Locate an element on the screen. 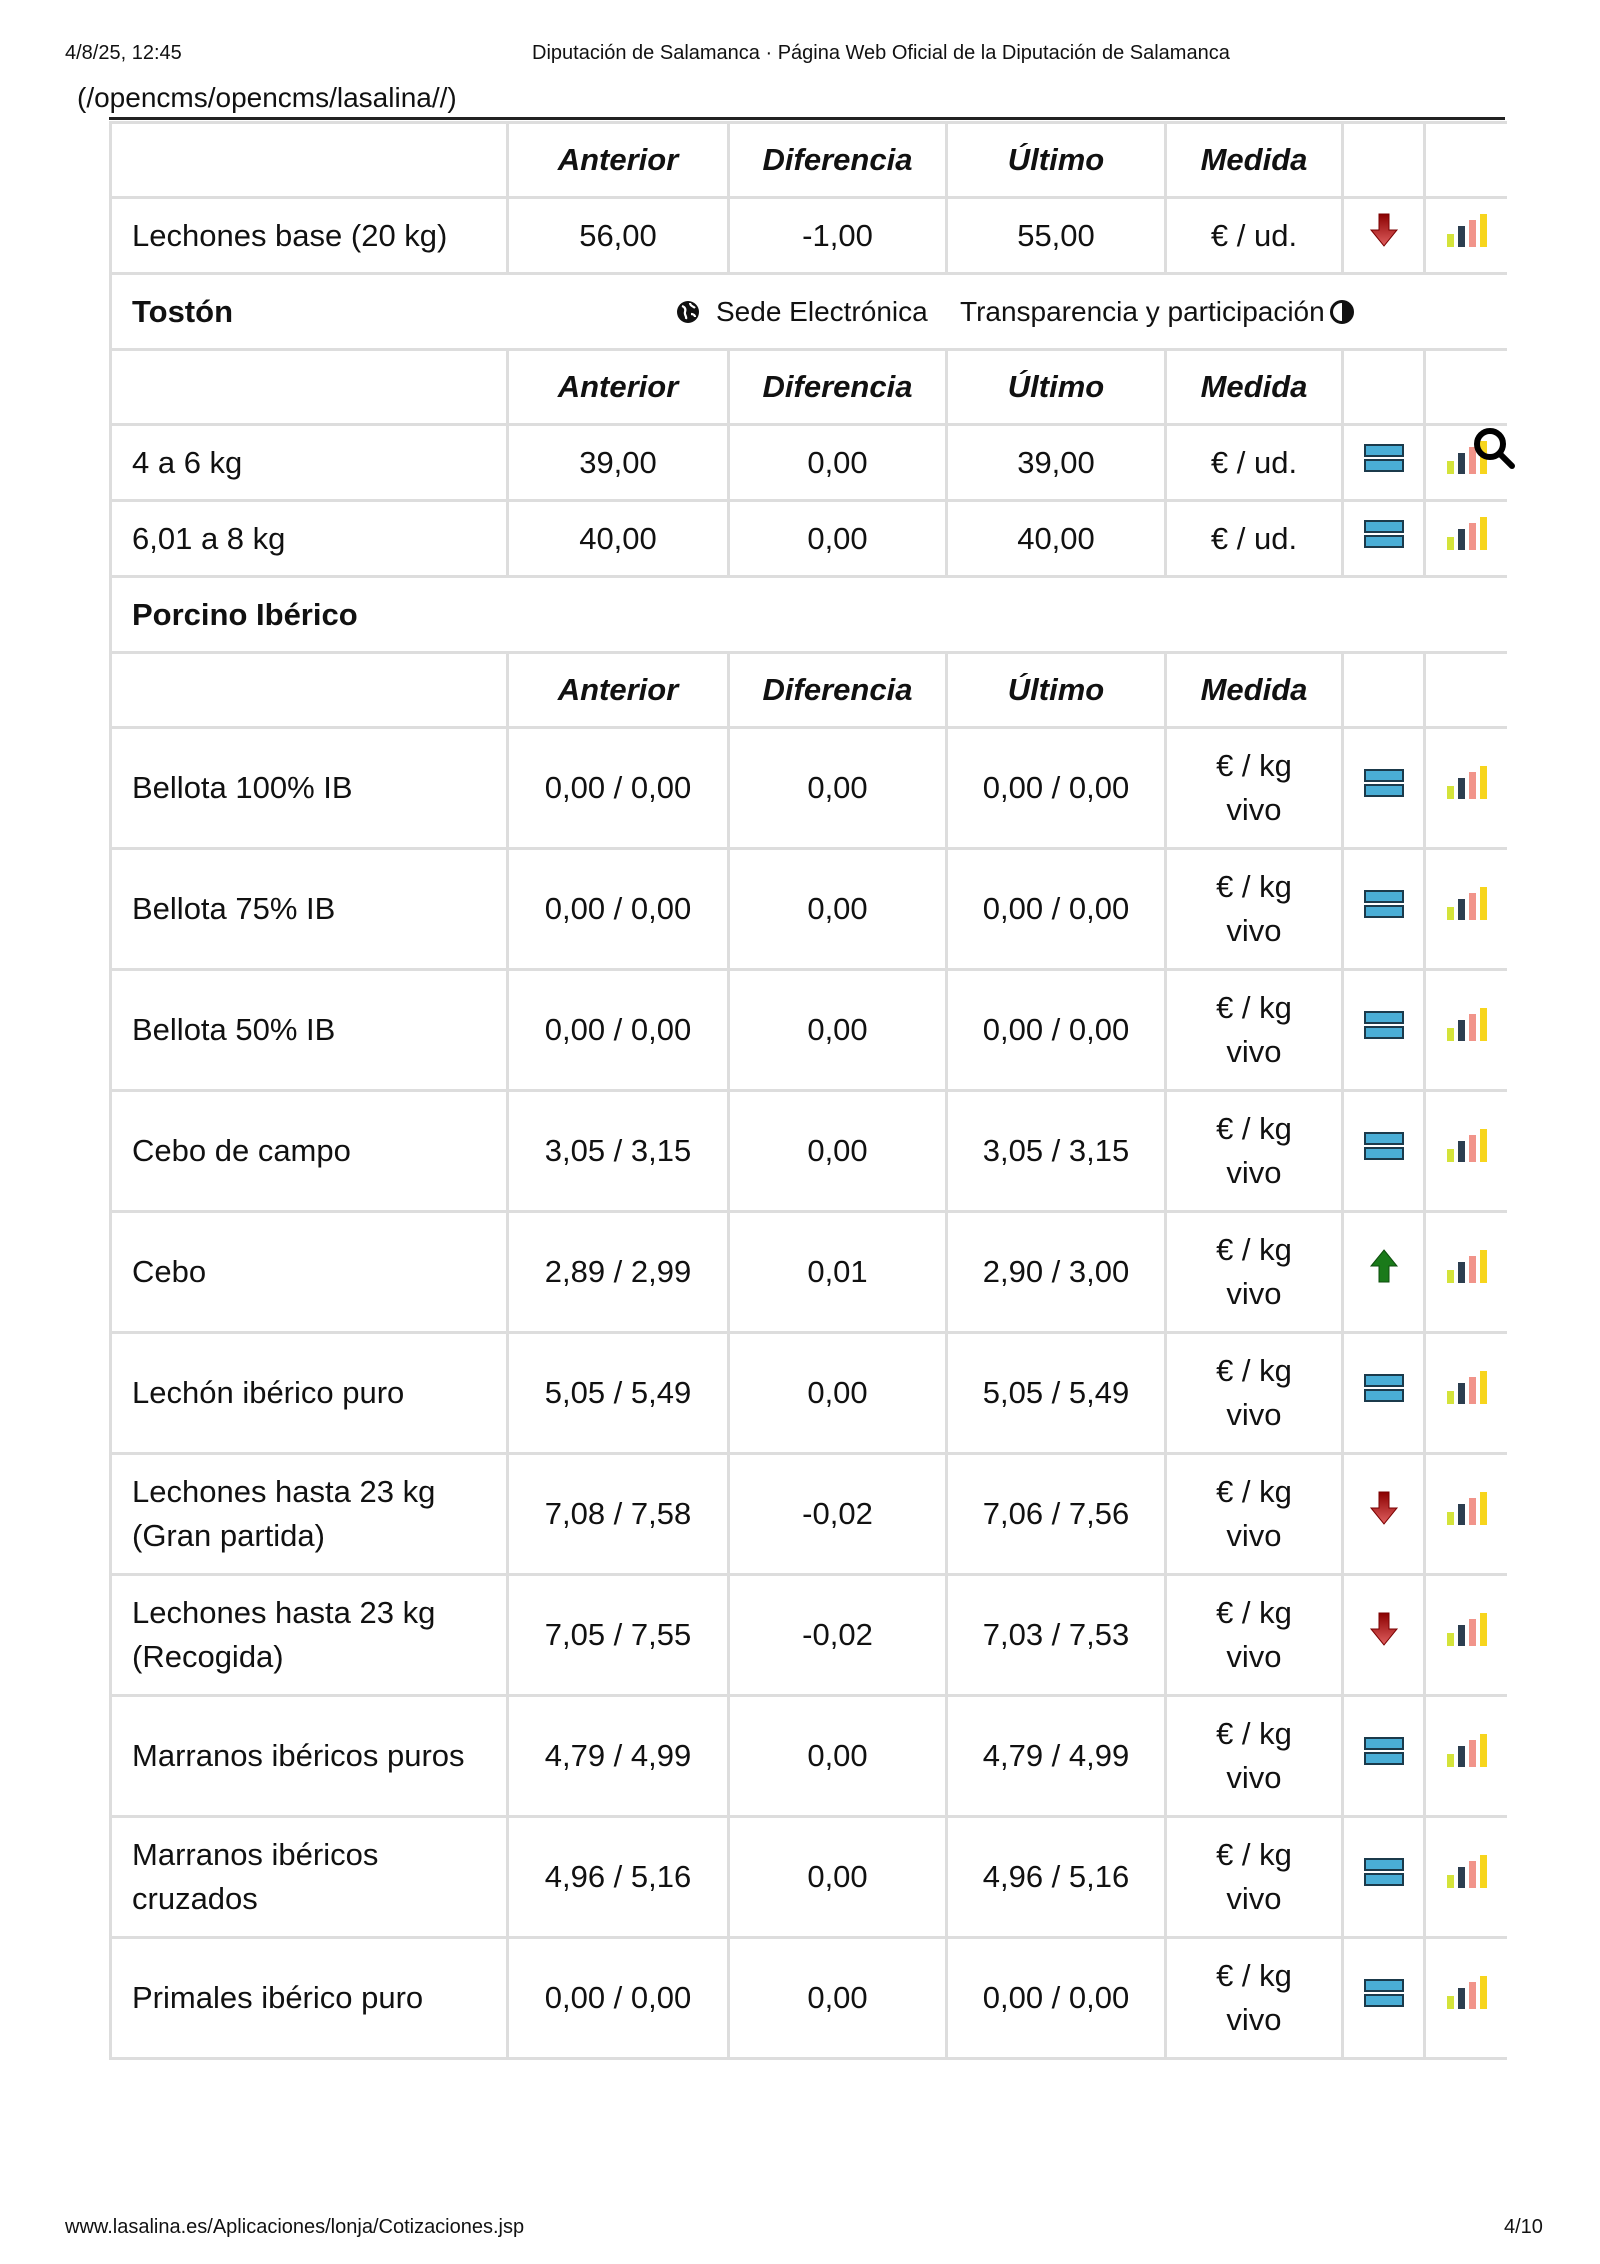  anterior-value: 5,05 / 5,49 is located at coordinates (618, 1393).